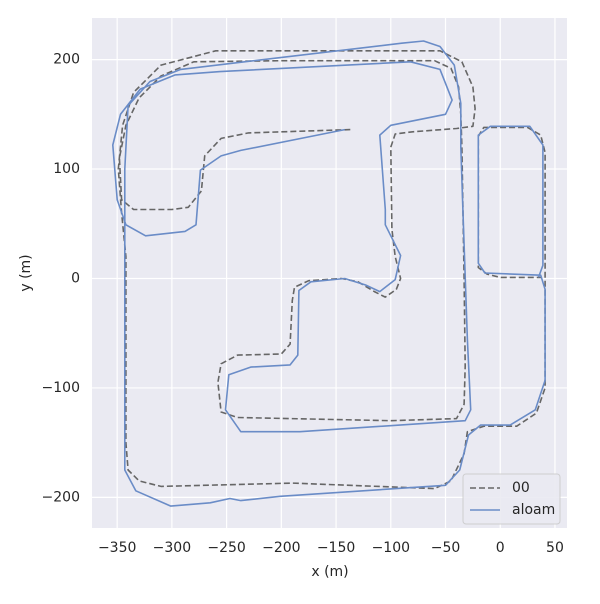 This screenshot has width=600, height=604. Describe the element at coordinates (61, 497) in the screenshot. I see `y-tick-label: −200` at that location.